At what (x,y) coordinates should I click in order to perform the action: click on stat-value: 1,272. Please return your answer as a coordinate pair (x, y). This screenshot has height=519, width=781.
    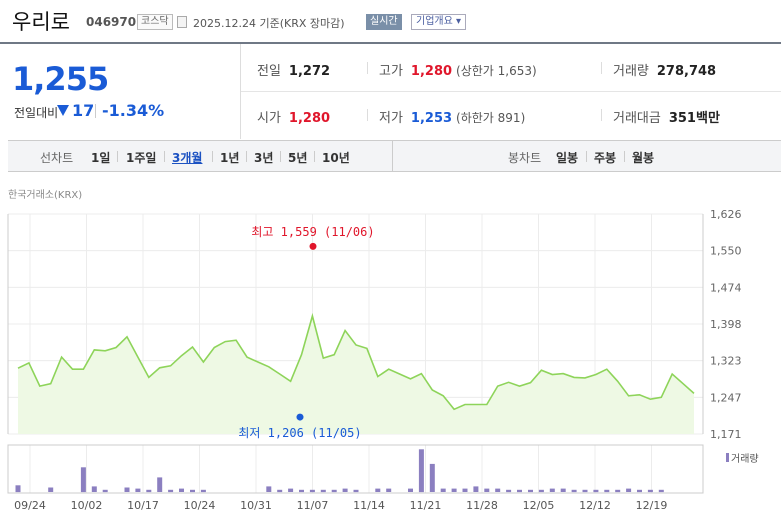
    Looking at the image, I should click on (309, 71).